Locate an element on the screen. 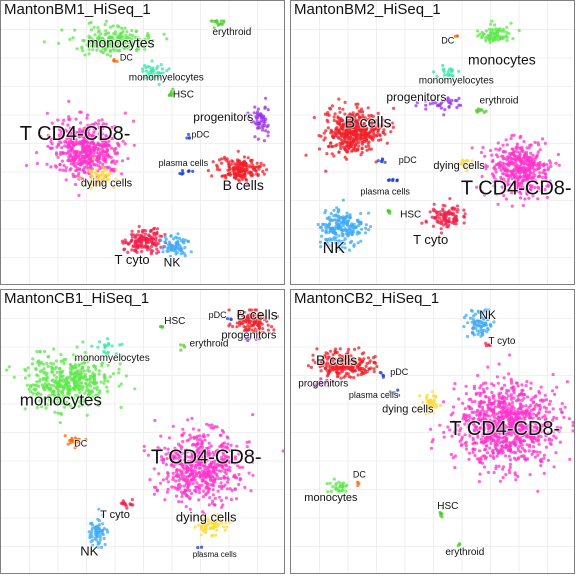 Image resolution: width=576 pixels, height=576 pixels. label-dc: DC is located at coordinates (447, 40).